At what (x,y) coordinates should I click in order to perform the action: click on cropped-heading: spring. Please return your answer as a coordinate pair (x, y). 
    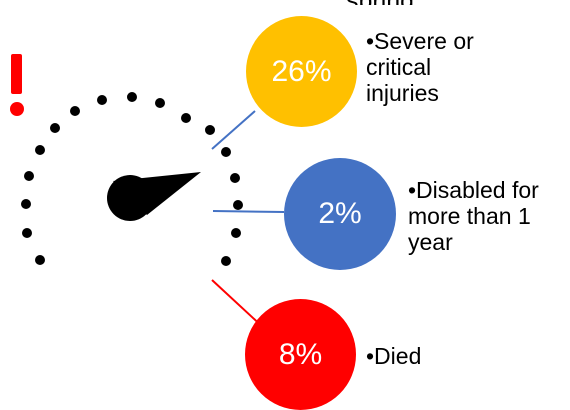
    Looking at the image, I should click on (380, 2).